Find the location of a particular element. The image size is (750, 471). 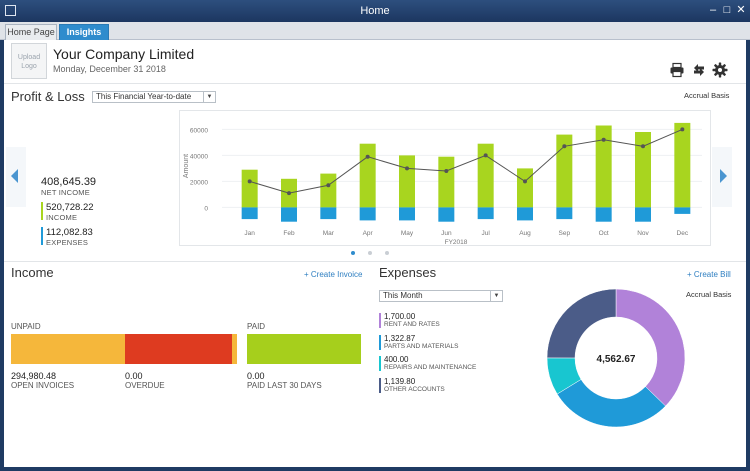

overdue-segment is located at coordinates (178, 349).